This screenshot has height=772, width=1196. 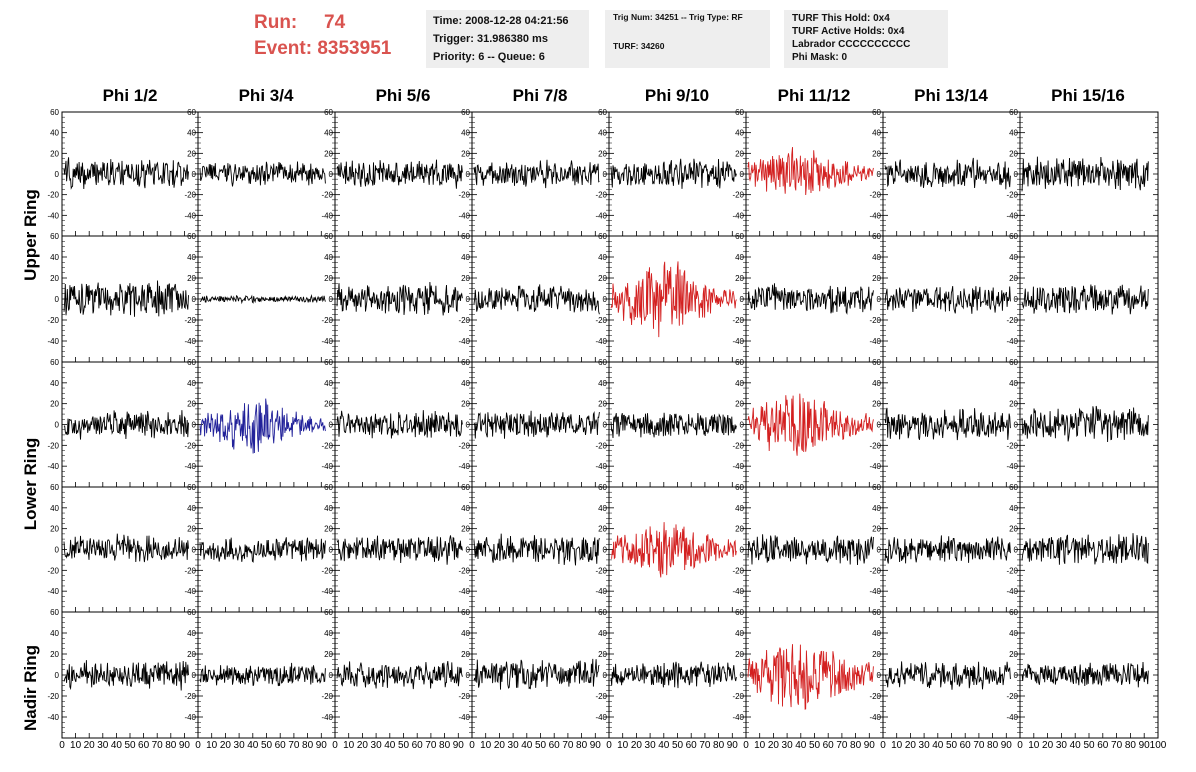 I want to click on panel-r2-c4: -40 -20 0 20 40 60, so click(x=671, y=423).